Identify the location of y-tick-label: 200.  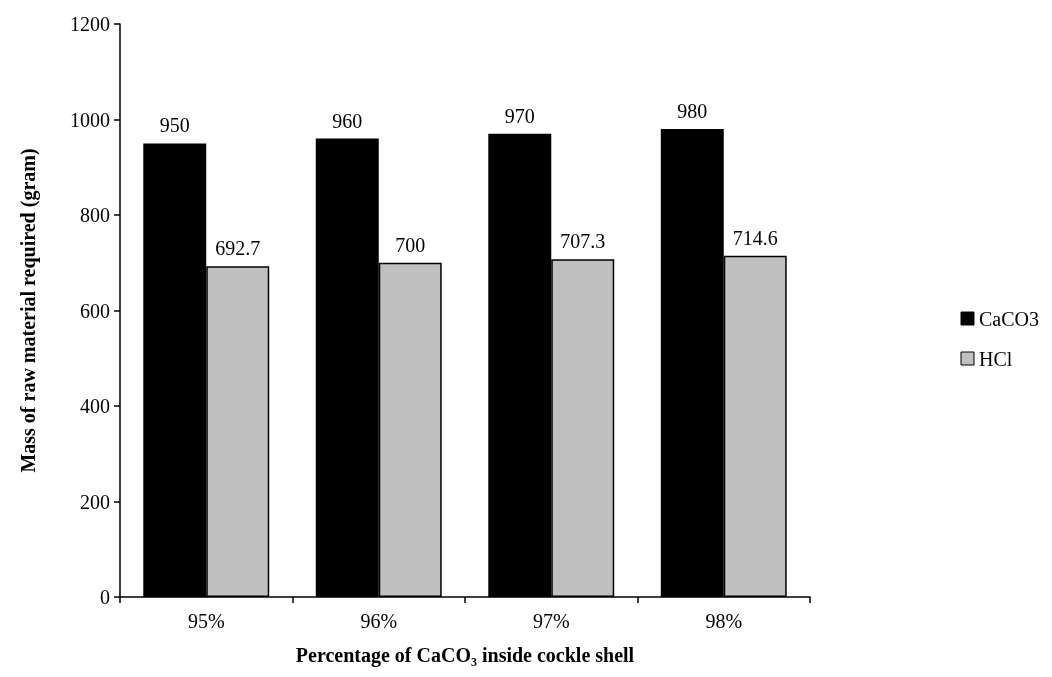
(95, 501).